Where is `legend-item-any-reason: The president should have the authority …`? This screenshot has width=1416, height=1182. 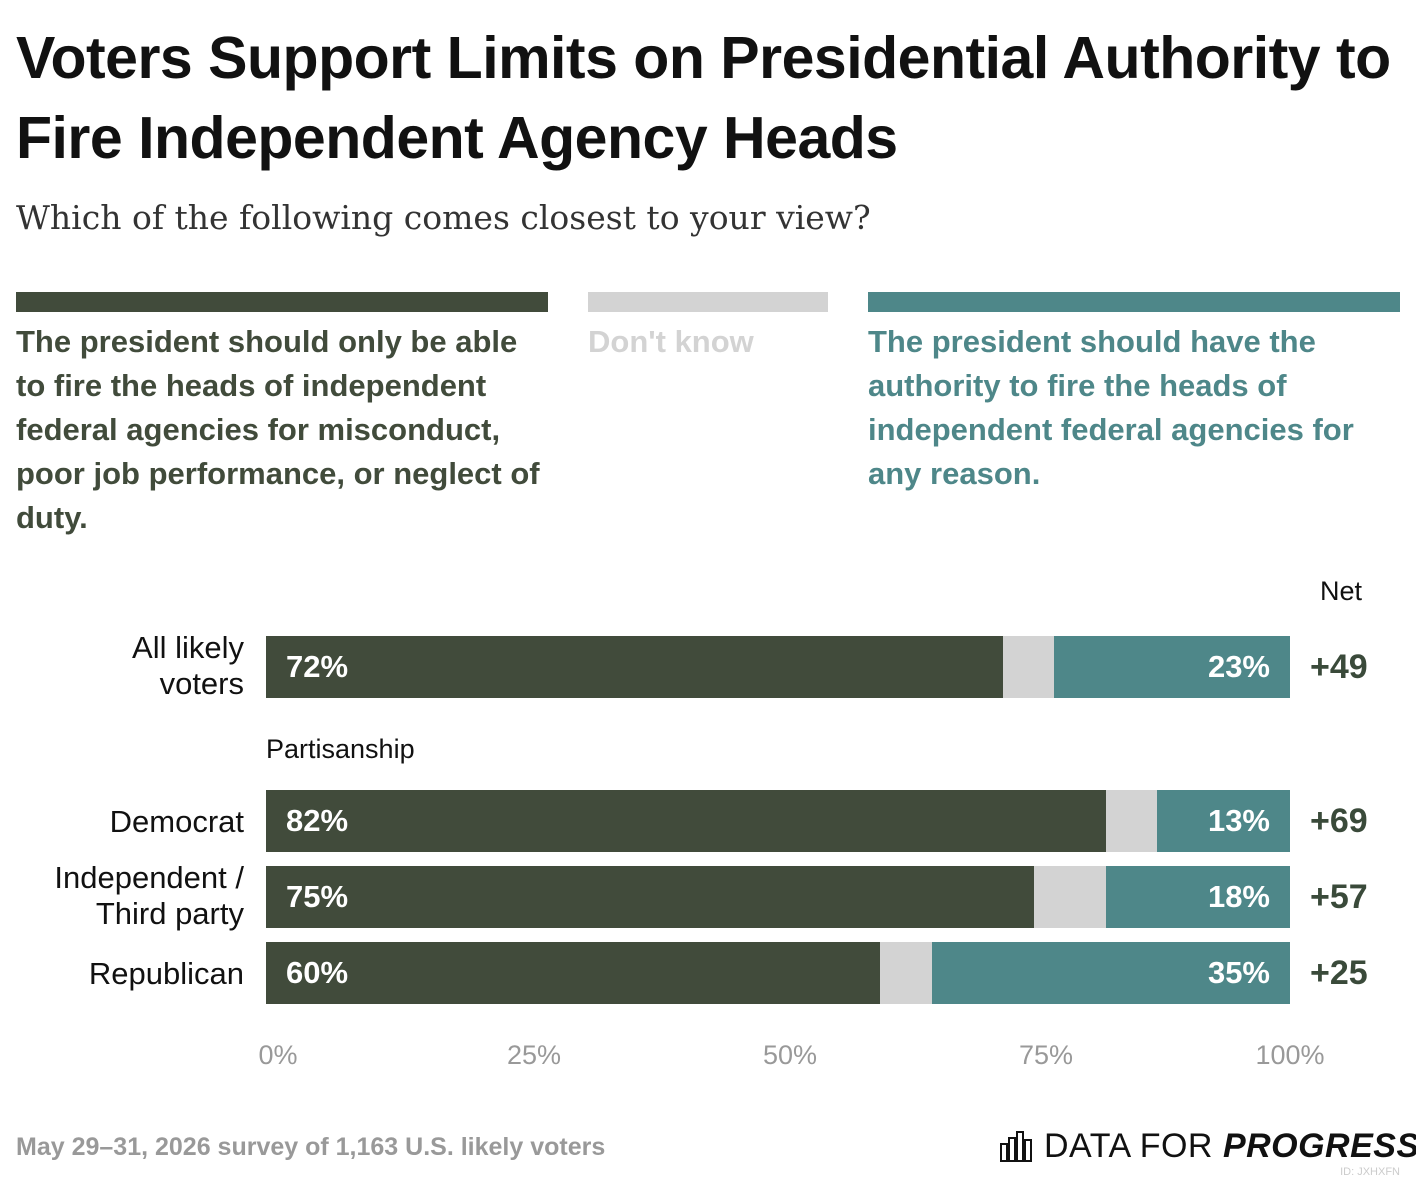
legend-item-any-reason: The president should have the authority … is located at coordinates (1134, 394).